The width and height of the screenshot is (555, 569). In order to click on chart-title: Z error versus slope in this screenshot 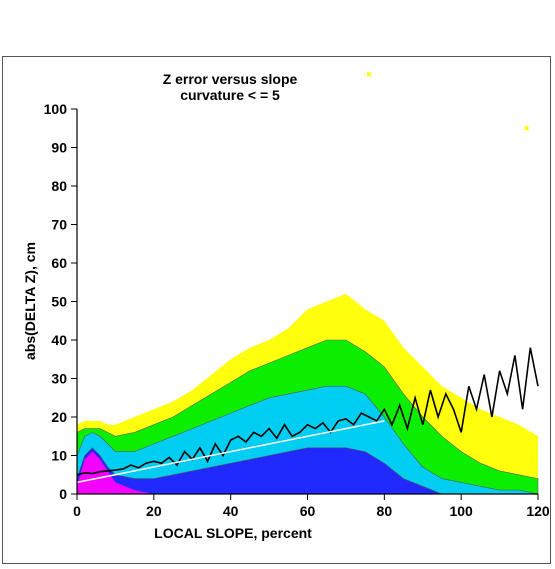, I will do `click(230, 79)`.